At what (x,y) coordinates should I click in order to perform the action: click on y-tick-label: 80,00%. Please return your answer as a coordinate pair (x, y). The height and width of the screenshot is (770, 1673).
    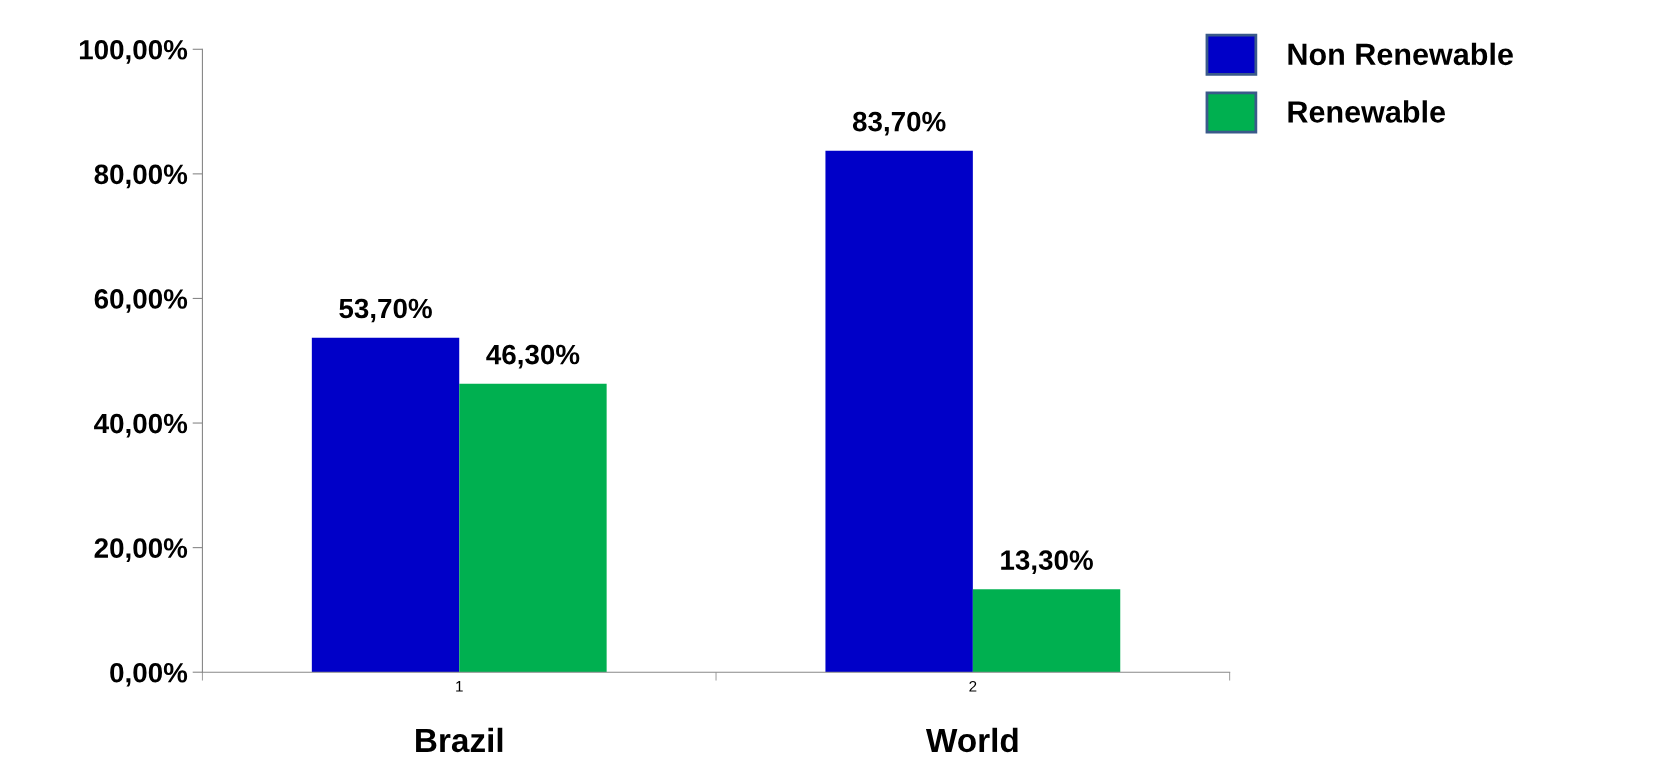
    Looking at the image, I should click on (141, 176).